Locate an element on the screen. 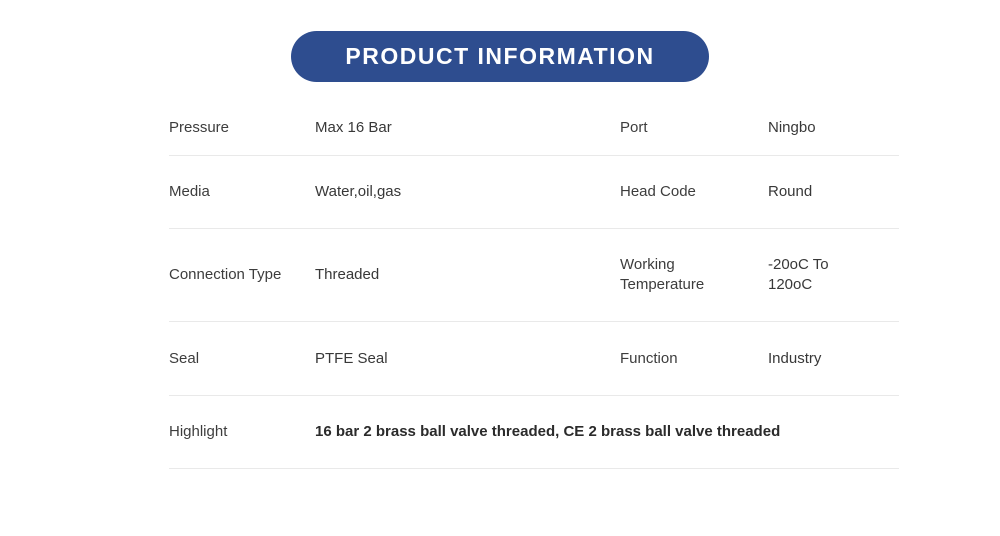 This screenshot has height=536, width=1000. table-row: Media Water,oil,gas Head Code Round is located at coordinates (534, 192).